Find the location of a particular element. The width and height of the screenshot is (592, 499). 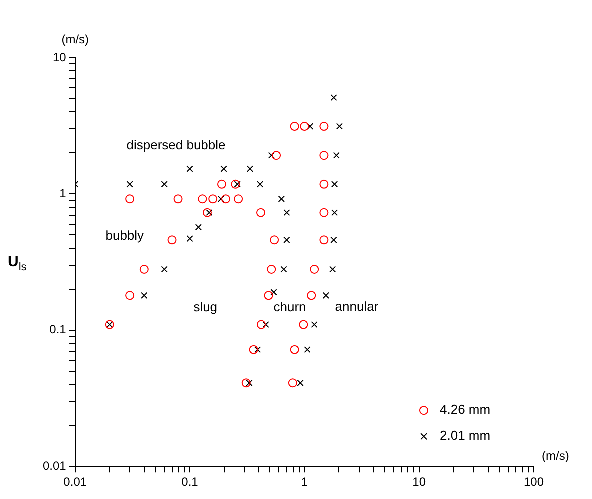

annotation: bubbly is located at coordinates (125, 236).